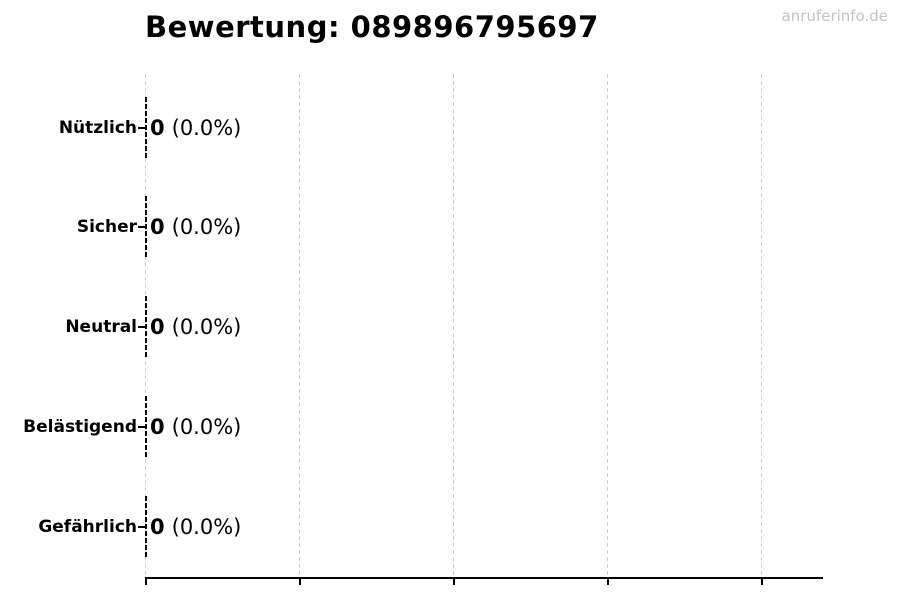  What do you see at coordinates (299, 326) in the screenshot?
I see `gridline-x1` at bounding box center [299, 326].